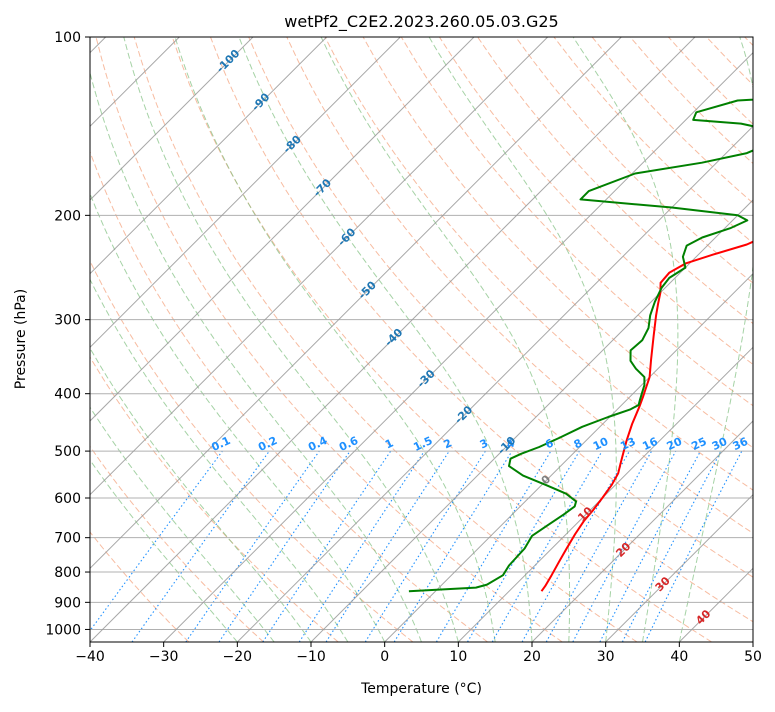  I want to click on y-tick-label: 100, so click(67, 38).